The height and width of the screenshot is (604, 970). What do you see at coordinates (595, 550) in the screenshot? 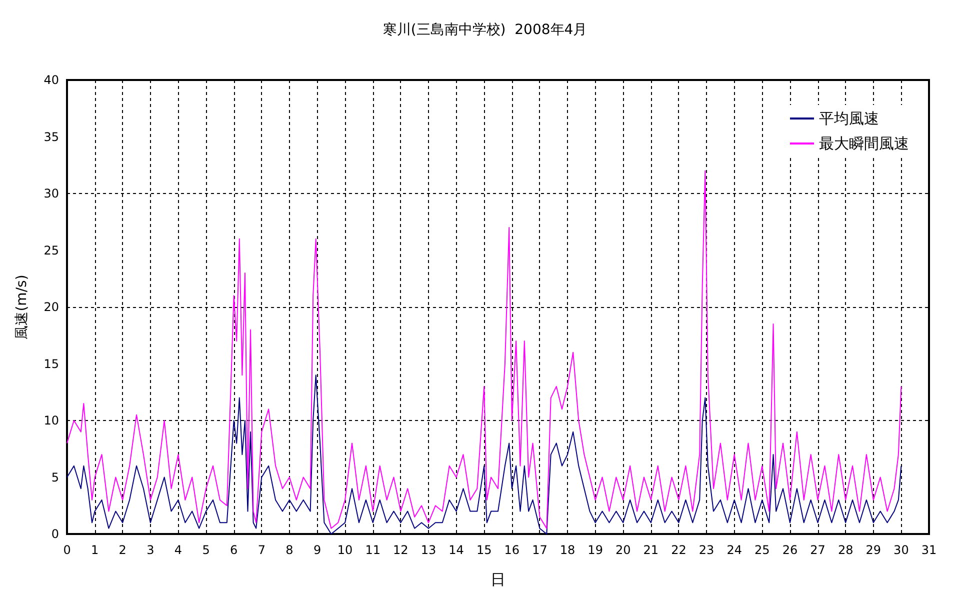
I see `x-tick-label: 19` at bounding box center [595, 550].